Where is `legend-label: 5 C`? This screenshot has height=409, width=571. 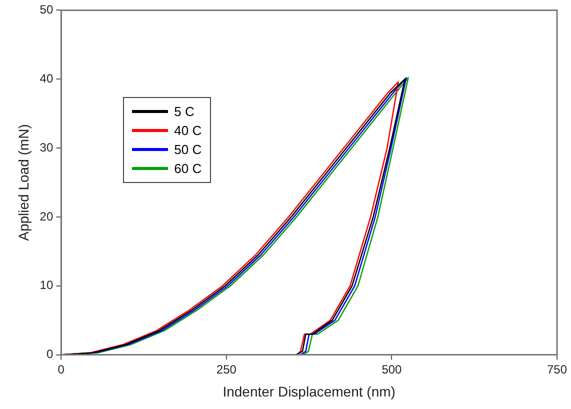
legend-label: 5 C is located at coordinates (184, 112).